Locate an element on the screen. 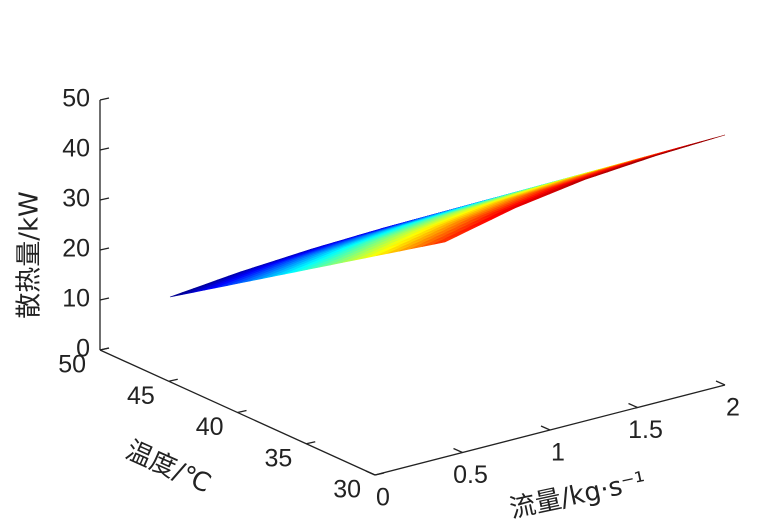 The width and height of the screenshot is (766, 526). x-tick-label: 2 is located at coordinates (733, 408).